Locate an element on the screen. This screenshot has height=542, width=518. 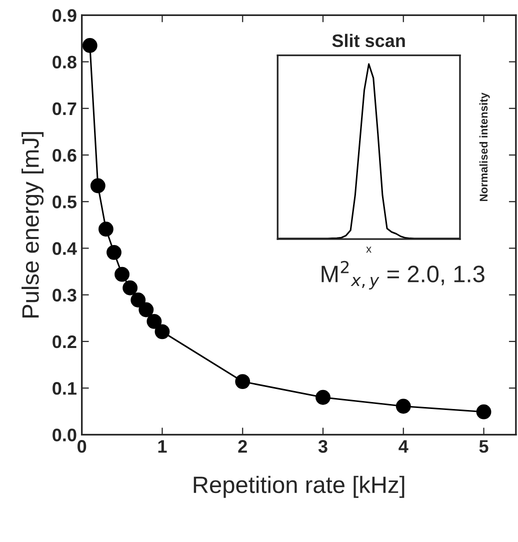
chart-title: Slit scan is located at coordinates (368, 41).